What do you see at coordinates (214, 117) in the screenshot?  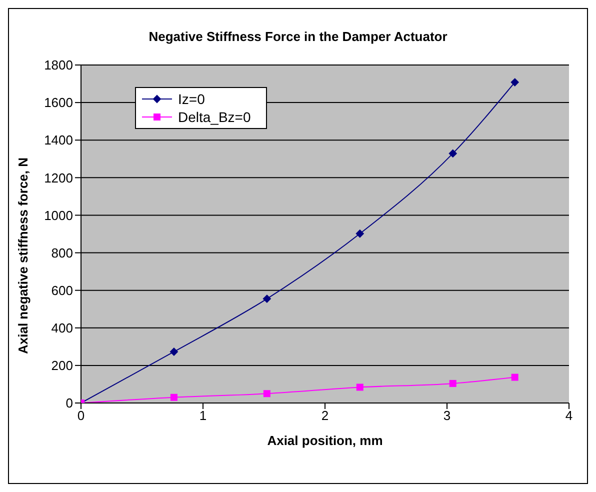 I see `legend-label: Delta_Bz=0` at bounding box center [214, 117].